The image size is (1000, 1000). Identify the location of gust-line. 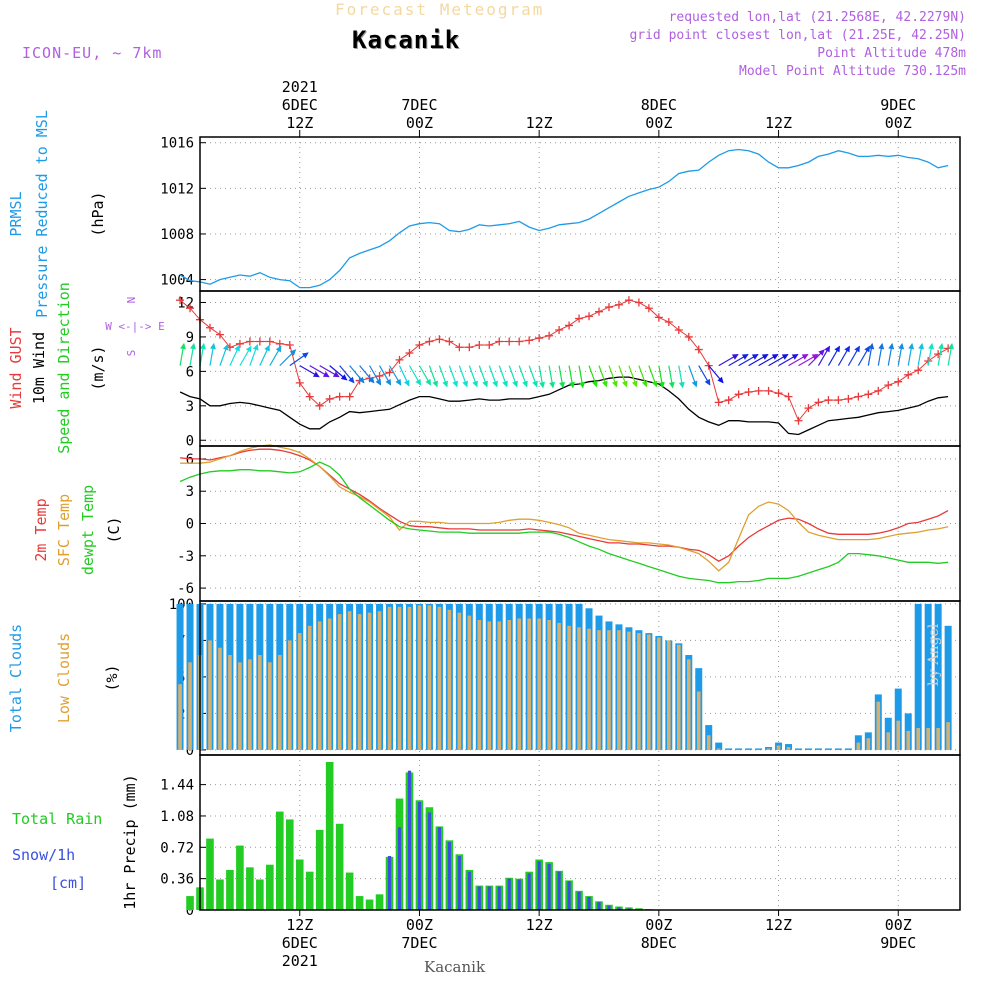
(564, 360).